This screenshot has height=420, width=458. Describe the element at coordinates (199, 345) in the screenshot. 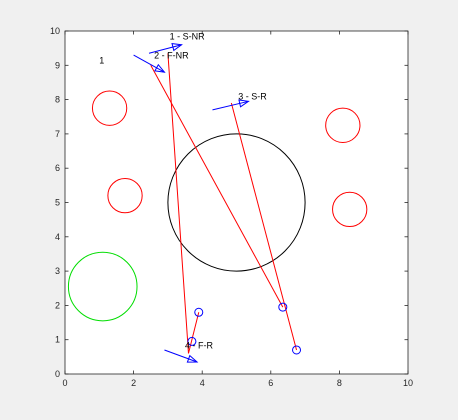

I see `annotation-label: 4 - F-R` at that location.